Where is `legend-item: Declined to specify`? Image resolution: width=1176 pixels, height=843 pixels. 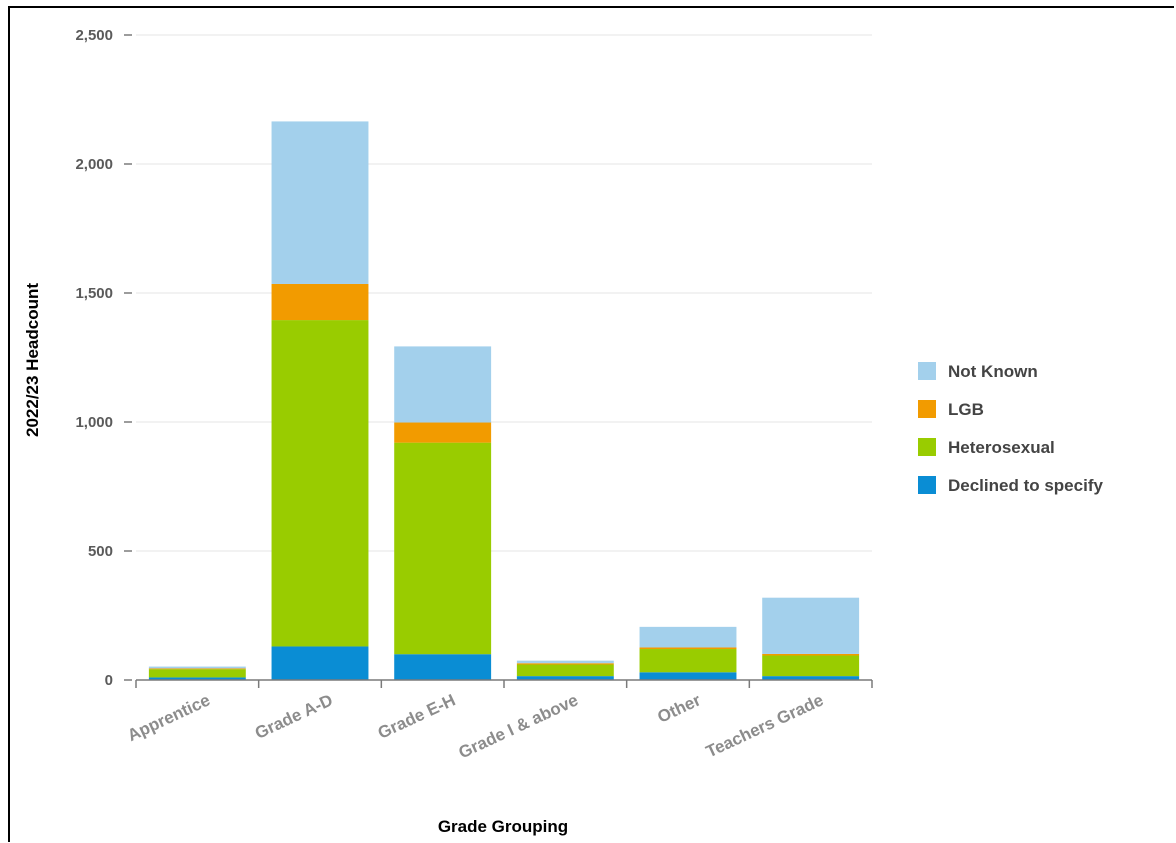 legend-item: Declined to specify is located at coordinates (1010, 485).